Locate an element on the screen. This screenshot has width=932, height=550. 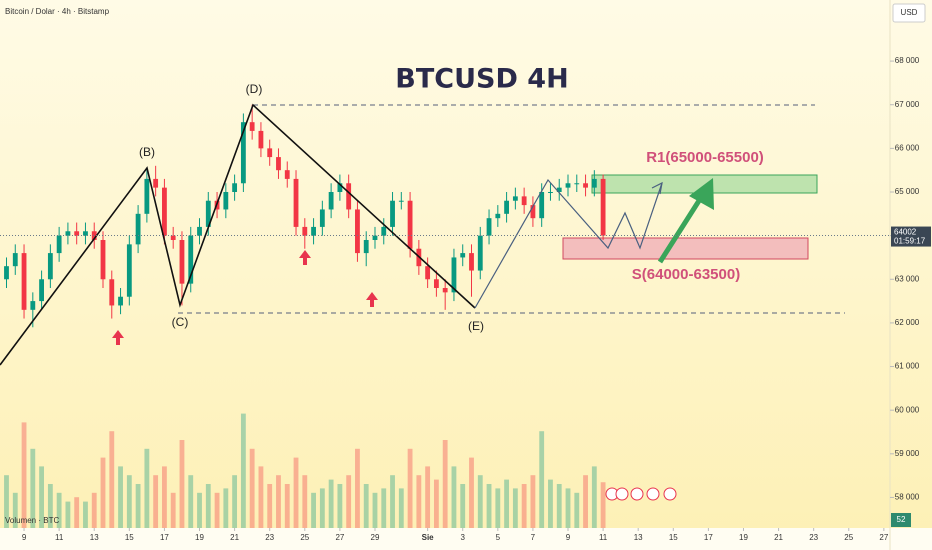
x-tick-label: Sie is located at coordinates (428, 537).